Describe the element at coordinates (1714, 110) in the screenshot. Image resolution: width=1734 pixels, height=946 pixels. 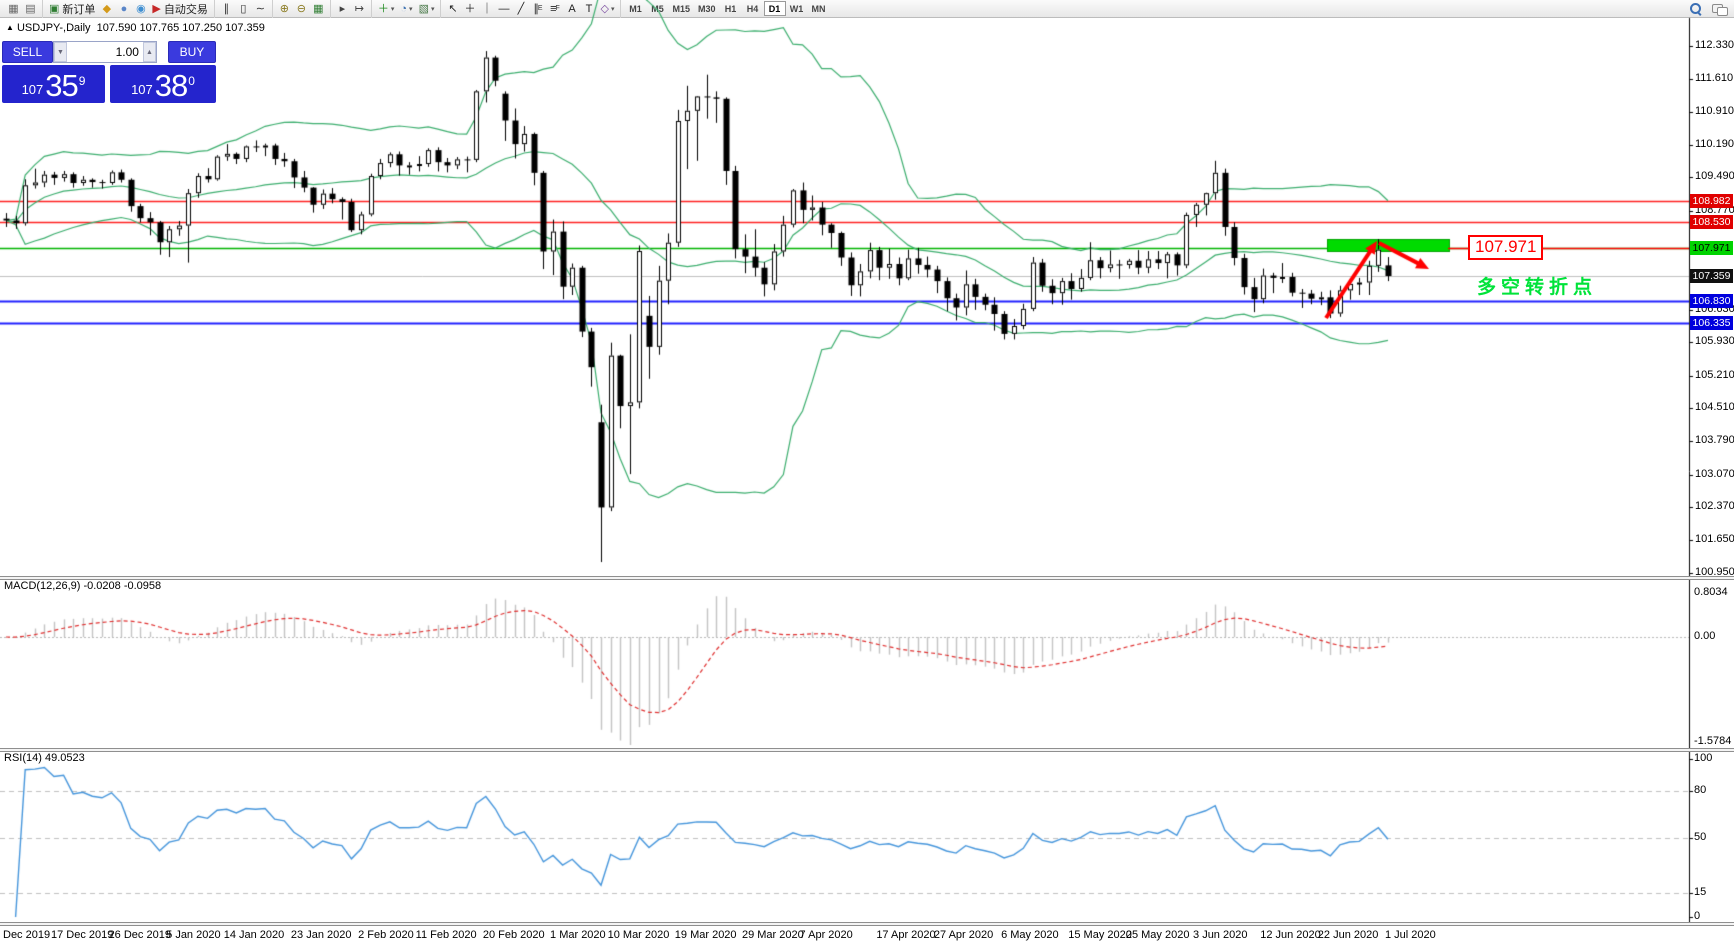
I see `price-tick-label: 110.910` at that location.